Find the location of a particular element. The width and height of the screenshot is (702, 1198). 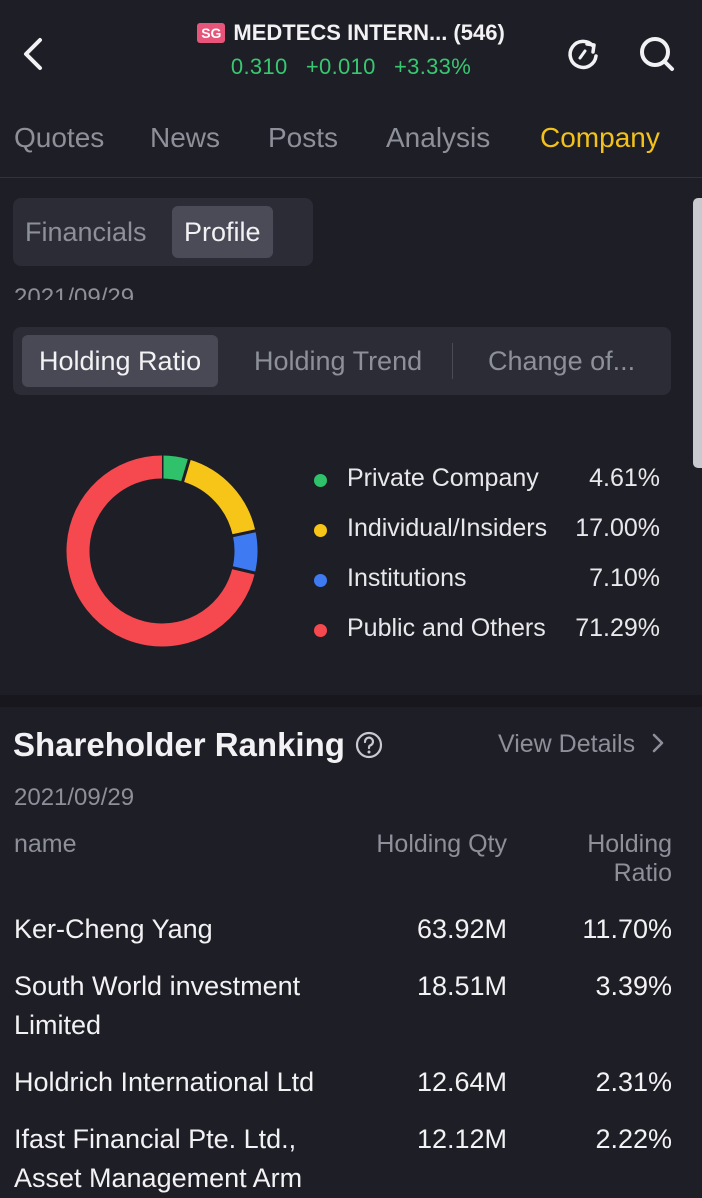

help-icon is located at coordinates (369, 745).